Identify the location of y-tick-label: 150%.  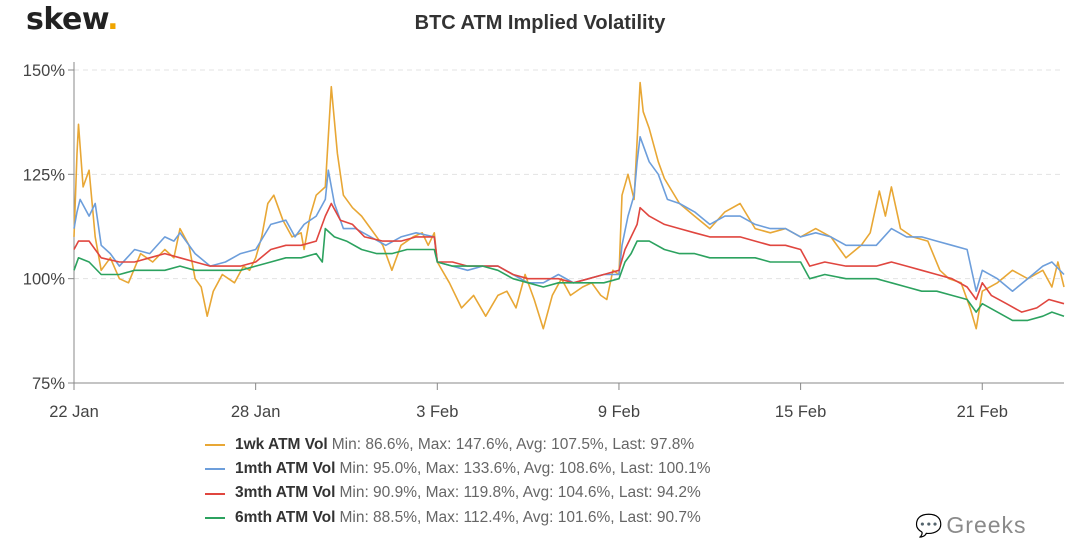
(44, 71).